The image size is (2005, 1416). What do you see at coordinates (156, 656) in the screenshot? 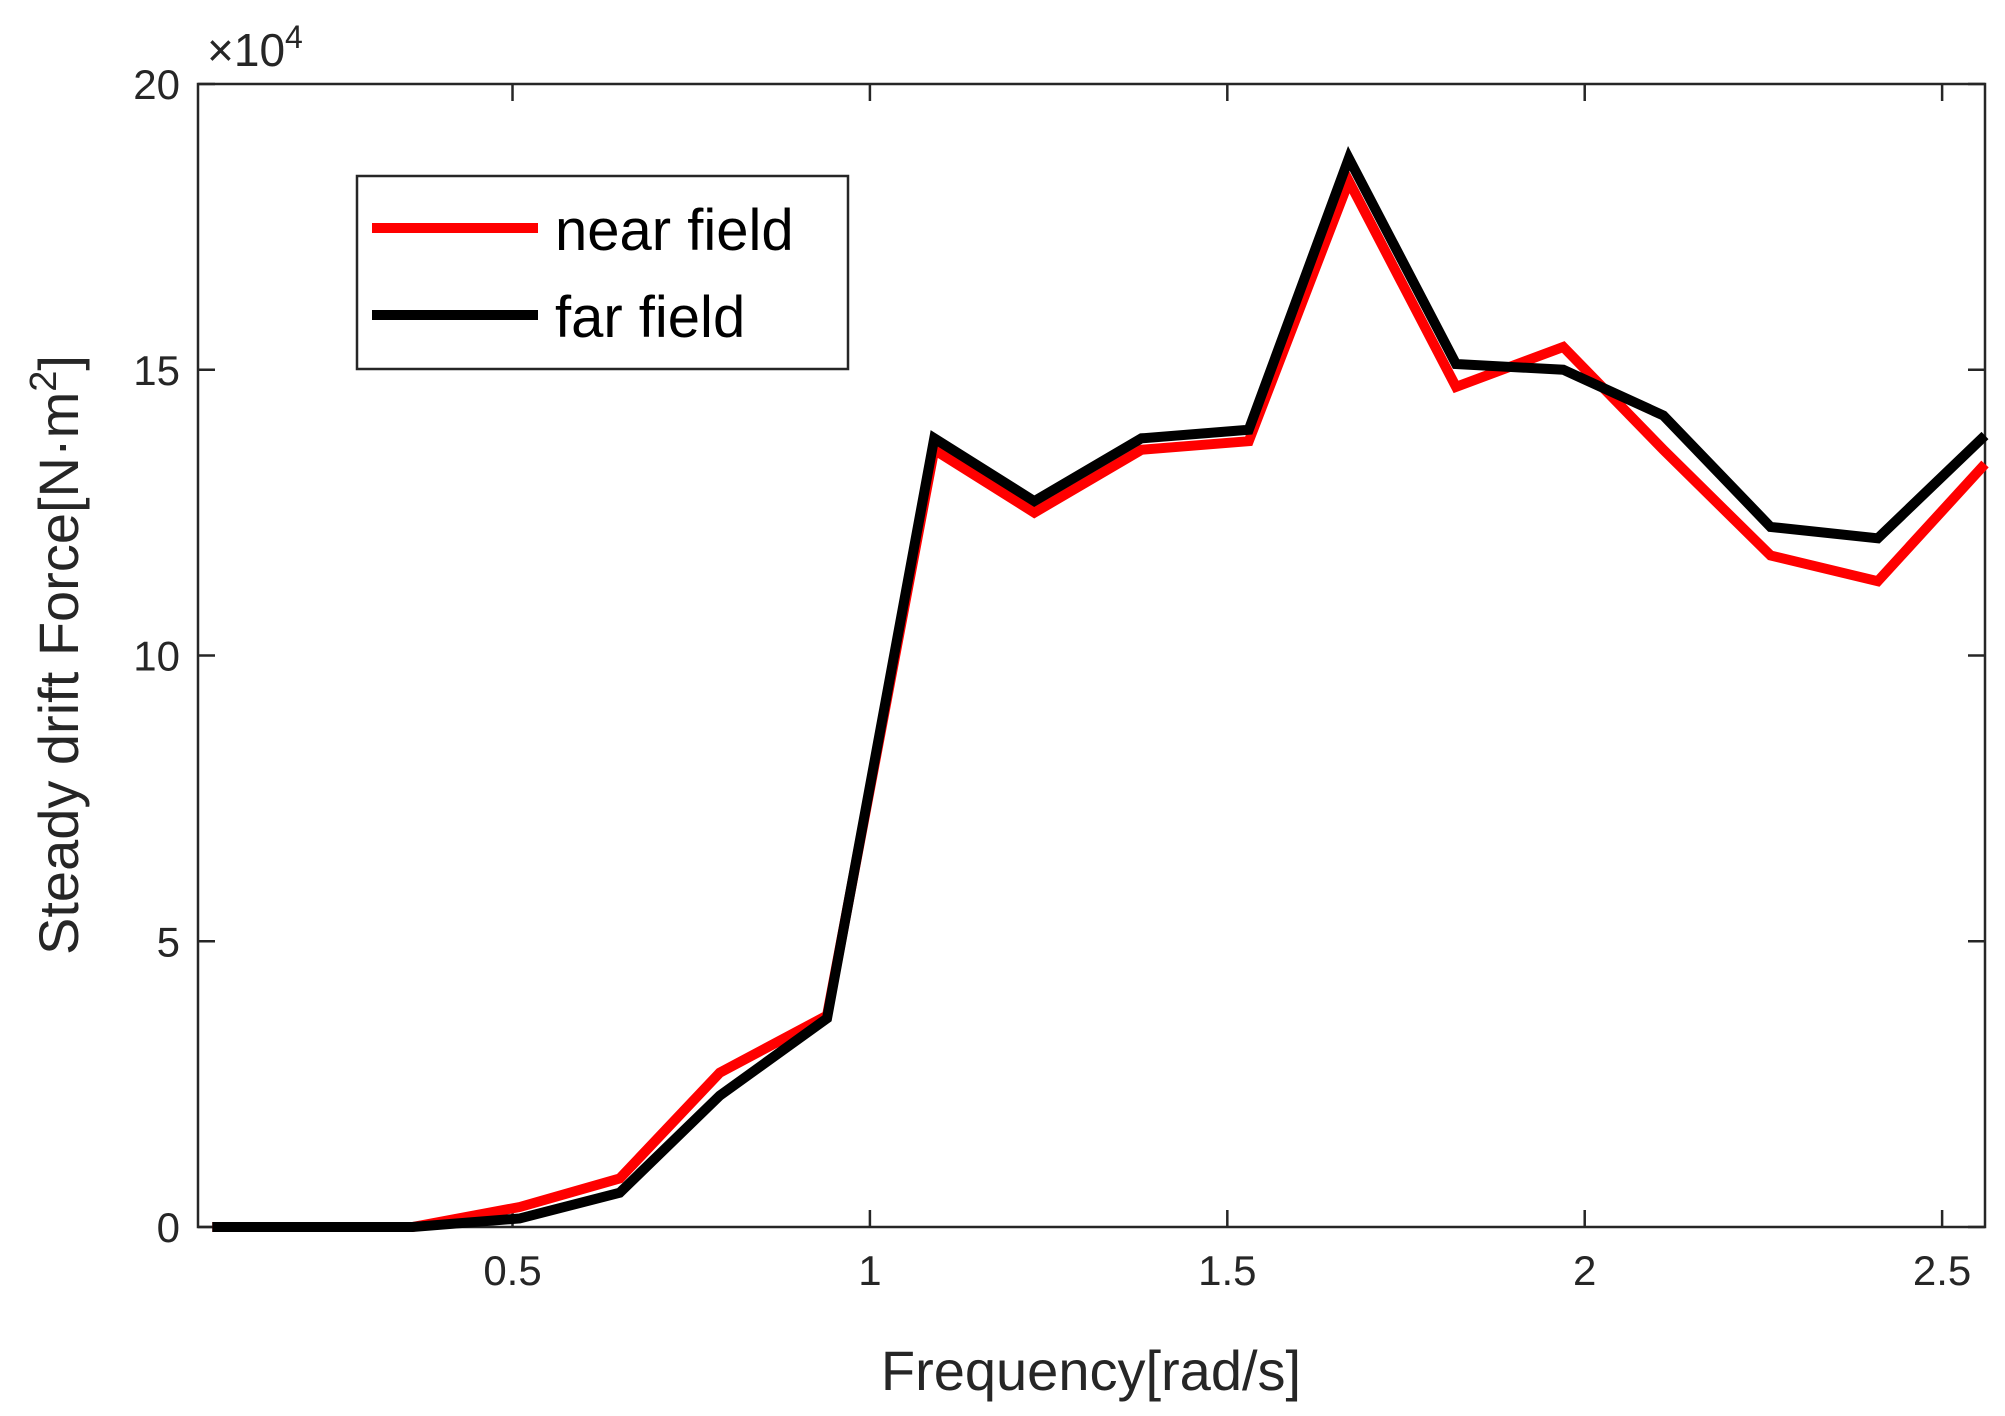
I see `y-tick-label: 10` at bounding box center [156, 656].